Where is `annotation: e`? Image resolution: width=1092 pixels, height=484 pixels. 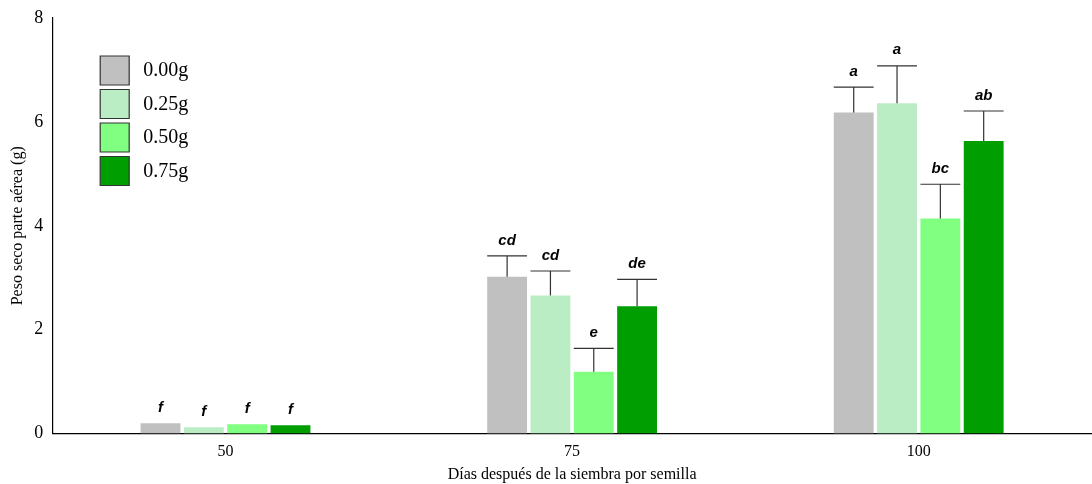 annotation: e is located at coordinates (593, 332).